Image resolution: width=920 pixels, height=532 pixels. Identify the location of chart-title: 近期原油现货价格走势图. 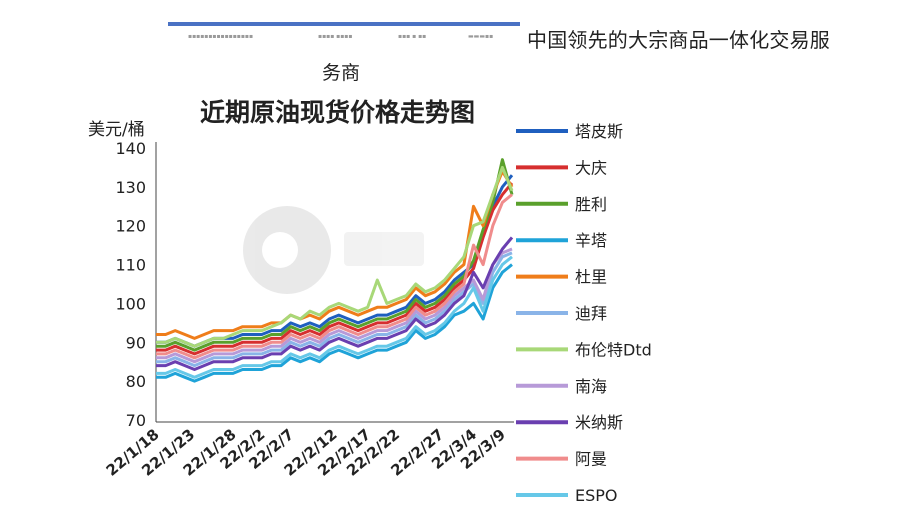
(338, 112).